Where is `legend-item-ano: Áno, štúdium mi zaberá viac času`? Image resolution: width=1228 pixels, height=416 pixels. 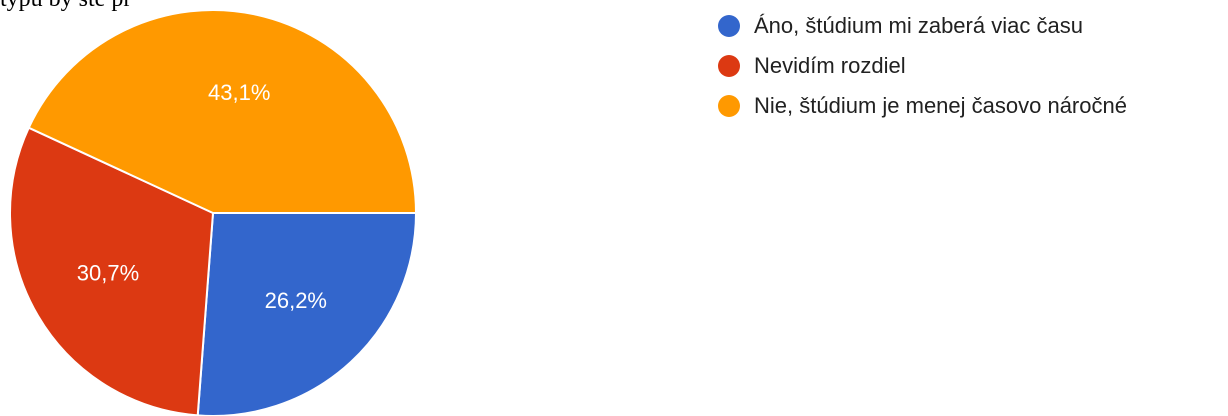 legend-item-ano: Áno, štúdium mi zaberá viac času is located at coordinates (922, 26).